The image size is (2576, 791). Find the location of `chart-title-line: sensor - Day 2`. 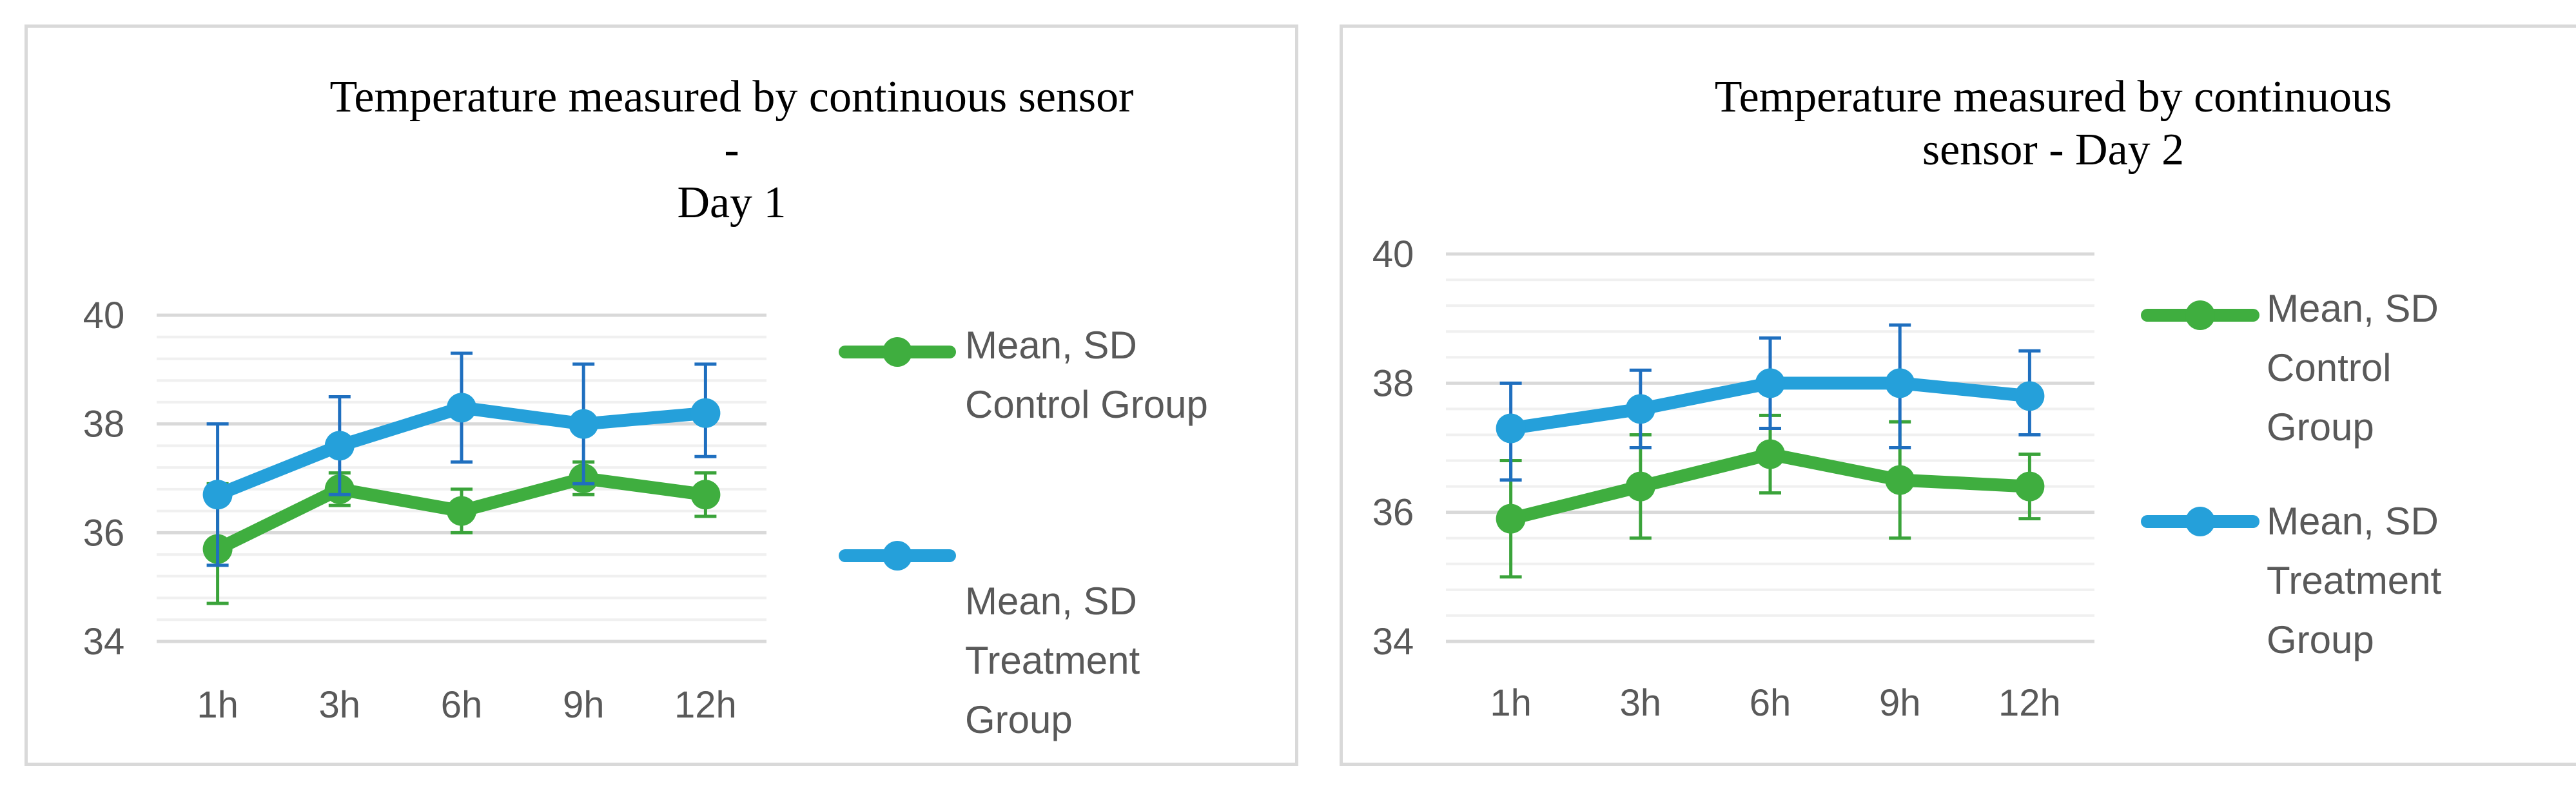

chart-title-line: sensor - Day 2 is located at coordinates (2053, 150).